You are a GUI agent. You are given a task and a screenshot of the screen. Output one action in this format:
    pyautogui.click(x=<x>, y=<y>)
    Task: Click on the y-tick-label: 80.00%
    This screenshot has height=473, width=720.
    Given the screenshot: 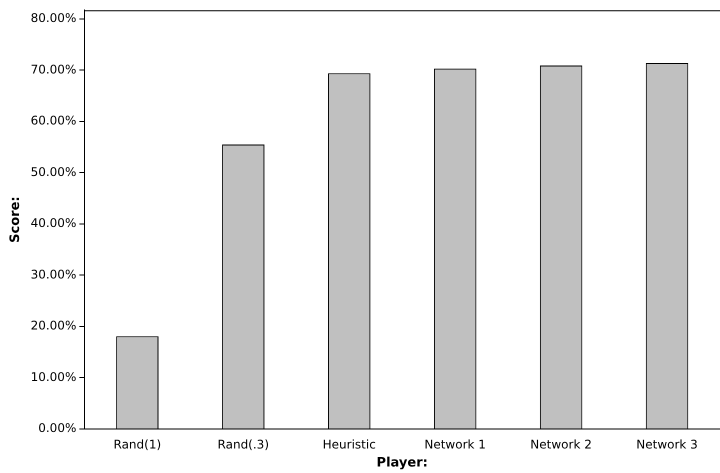 What is the action you would take?
    pyautogui.click(x=53, y=18)
    